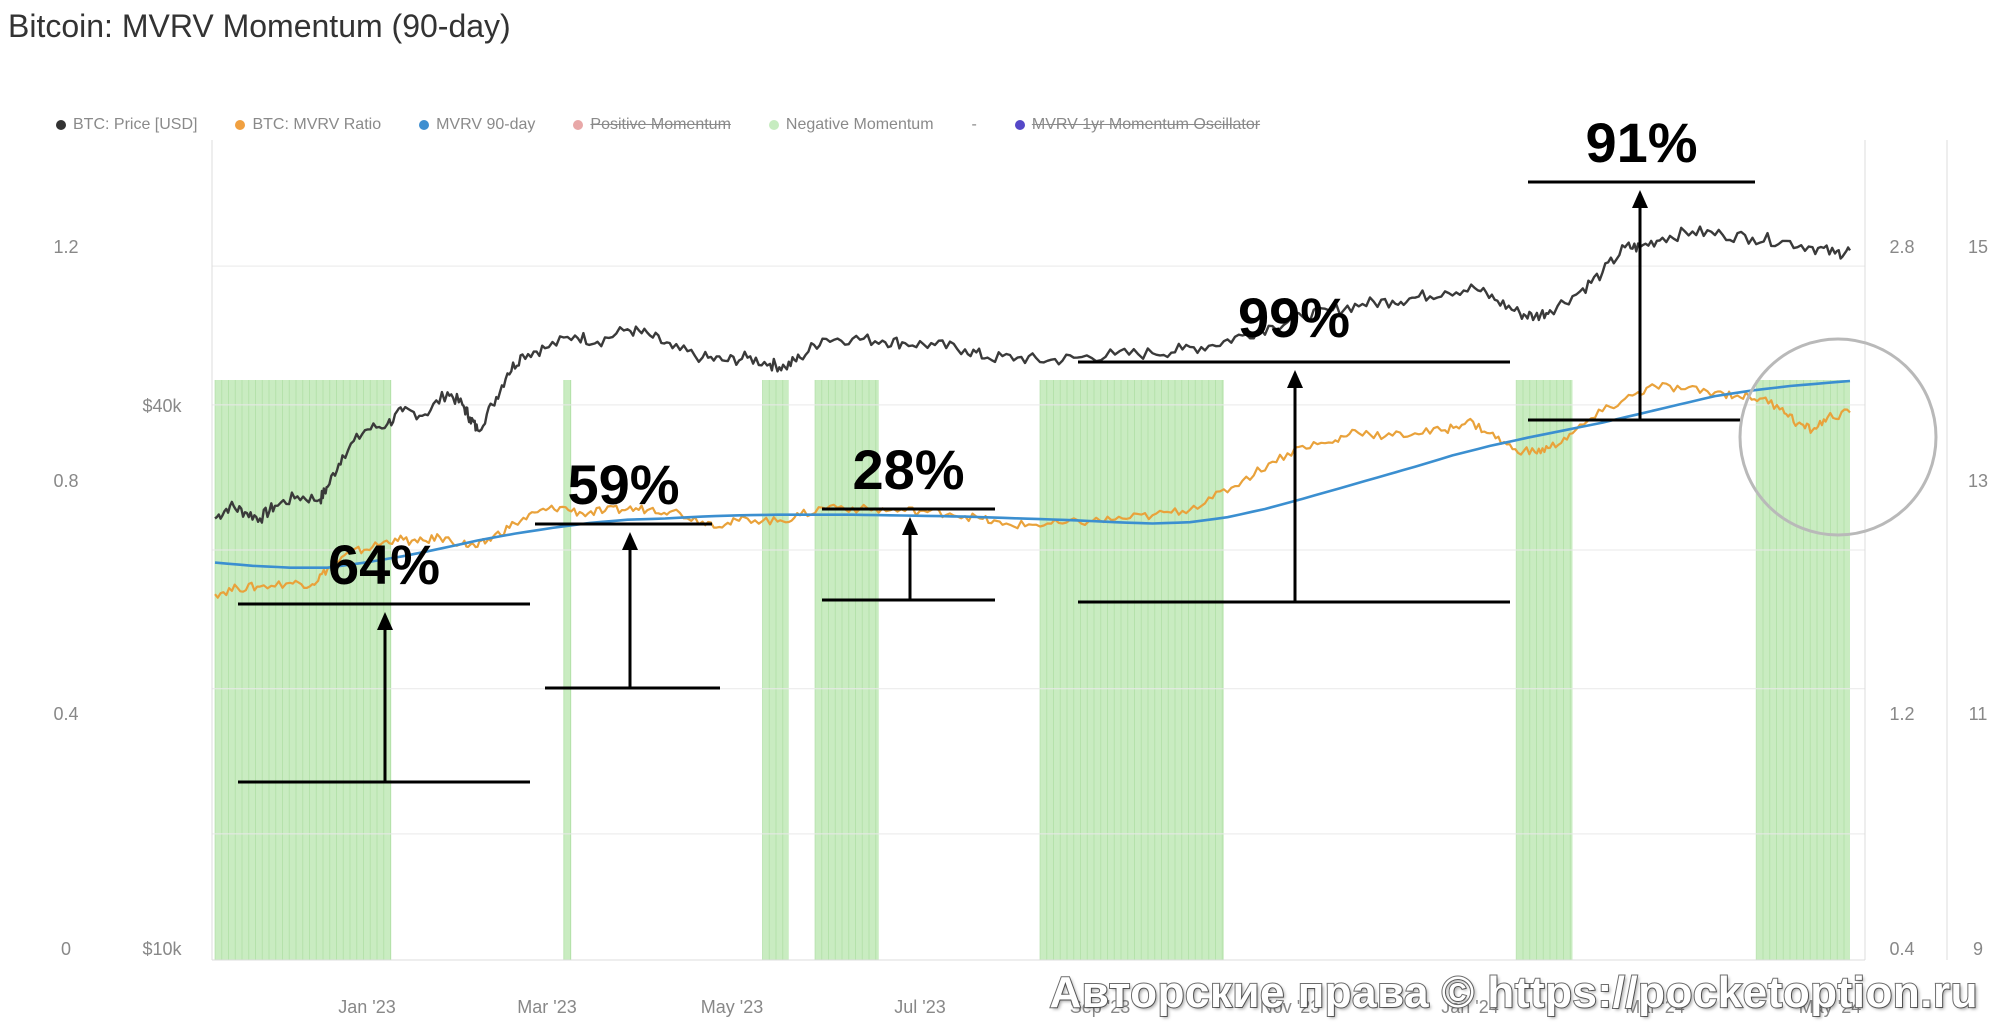 The image size is (2000, 1024). I want to click on legend-label: BTC: MVRV Ratio, so click(317, 124).